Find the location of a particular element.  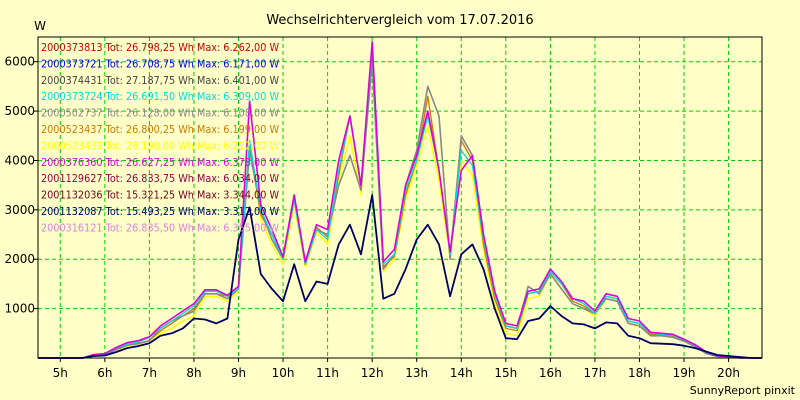

x-tick-label: 16h is located at coordinates (550, 373).